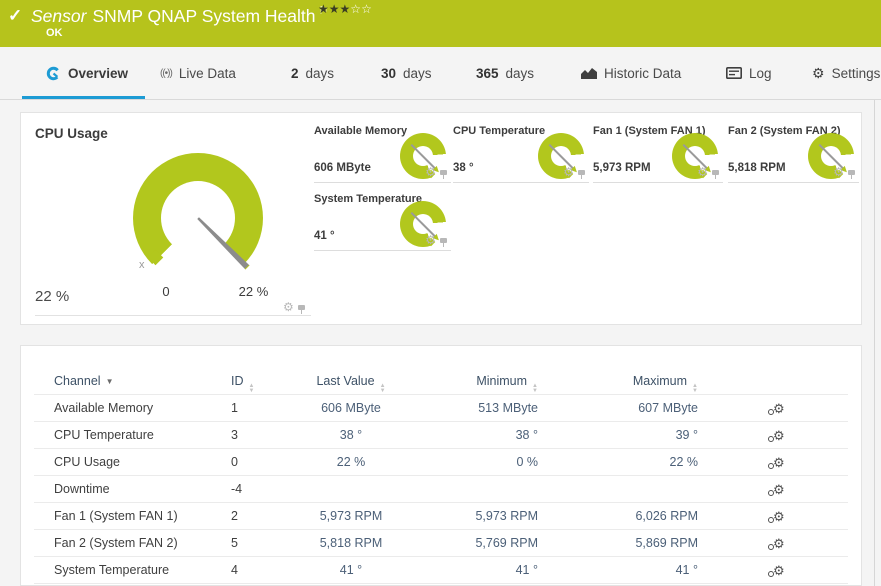 The width and height of the screenshot is (881, 586). What do you see at coordinates (116, 516) in the screenshot?
I see `channel-name: Fan 1 (System FAN 1)` at bounding box center [116, 516].